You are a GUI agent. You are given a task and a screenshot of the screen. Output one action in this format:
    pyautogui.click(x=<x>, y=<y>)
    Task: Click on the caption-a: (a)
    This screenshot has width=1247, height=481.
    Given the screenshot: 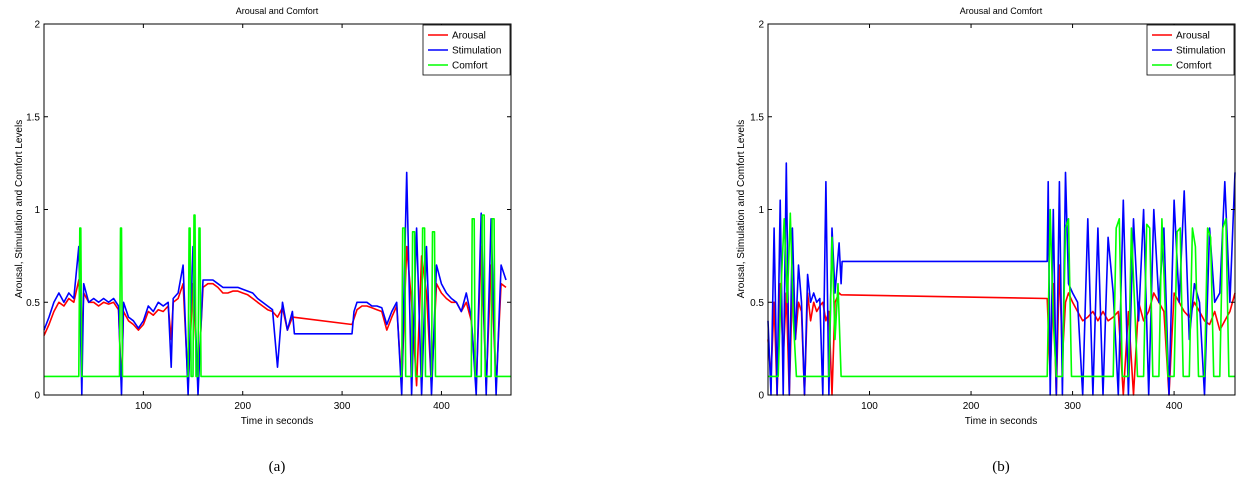 What is the action you would take?
    pyautogui.click(x=277, y=467)
    